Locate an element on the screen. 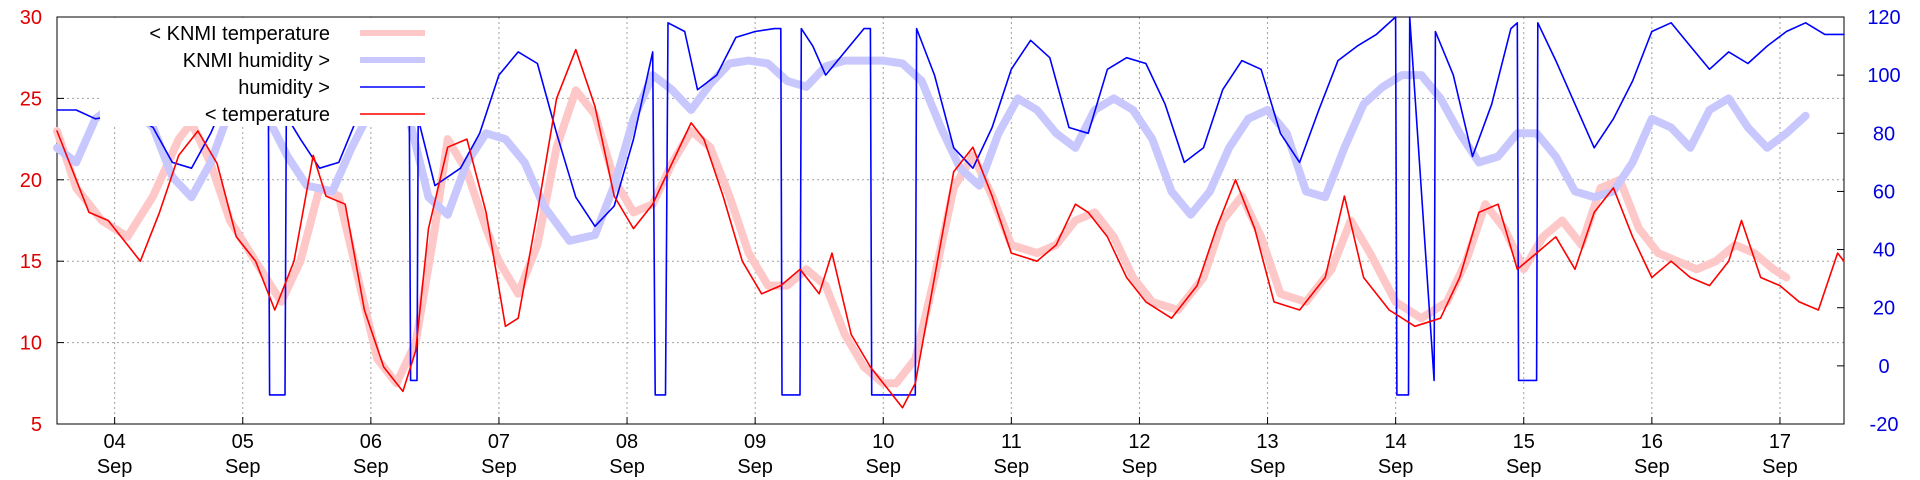 This screenshot has height=480, width=1920. x-tick-month-11: Sep is located at coordinates (1524, 467).